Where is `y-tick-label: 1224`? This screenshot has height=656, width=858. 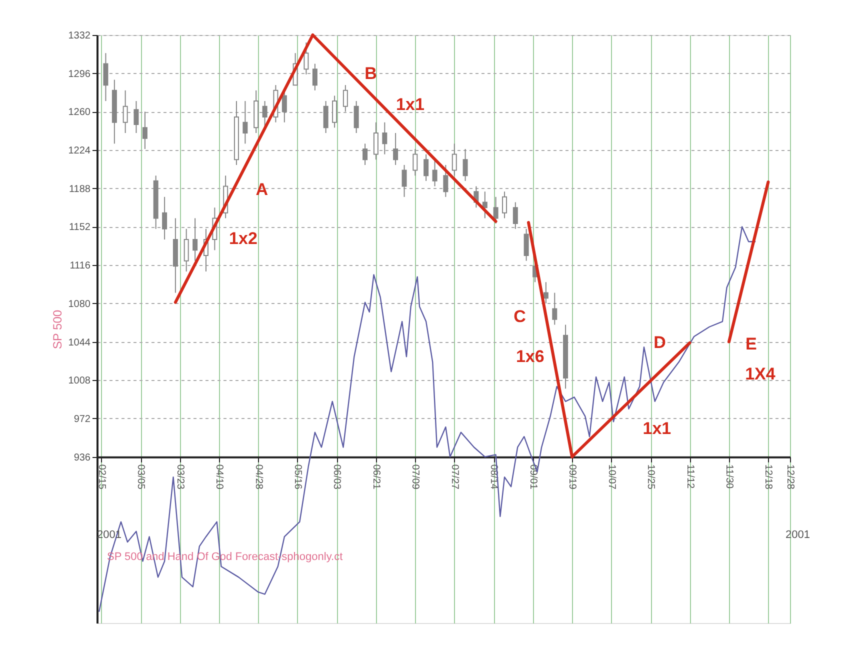 y-tick-label: 1224 is located at coordinates (79, 151).